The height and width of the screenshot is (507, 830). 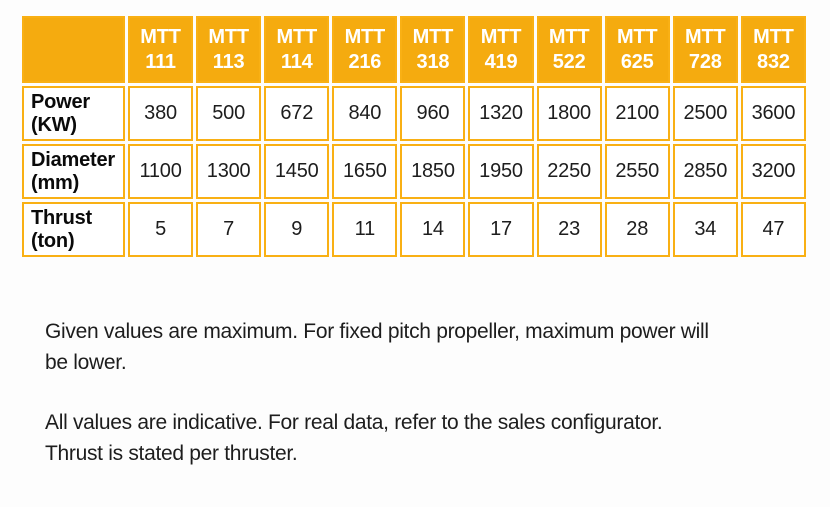 What do you see at coordinates (773, 229) in the screenshot?
I see `thrust-cell: 47` at bounding box center [773, 229].